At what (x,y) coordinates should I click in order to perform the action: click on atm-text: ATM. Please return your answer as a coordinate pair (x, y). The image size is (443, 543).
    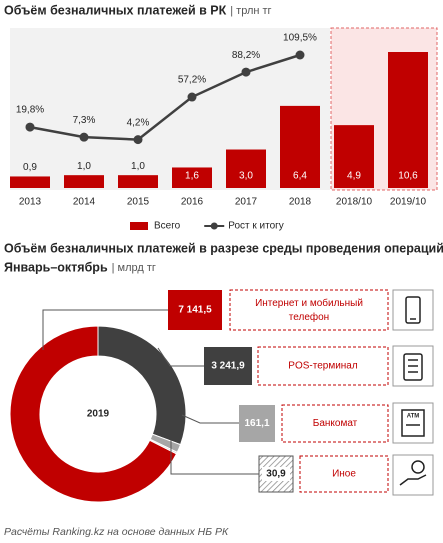
    Looking at the image, I should click on (413, 417).